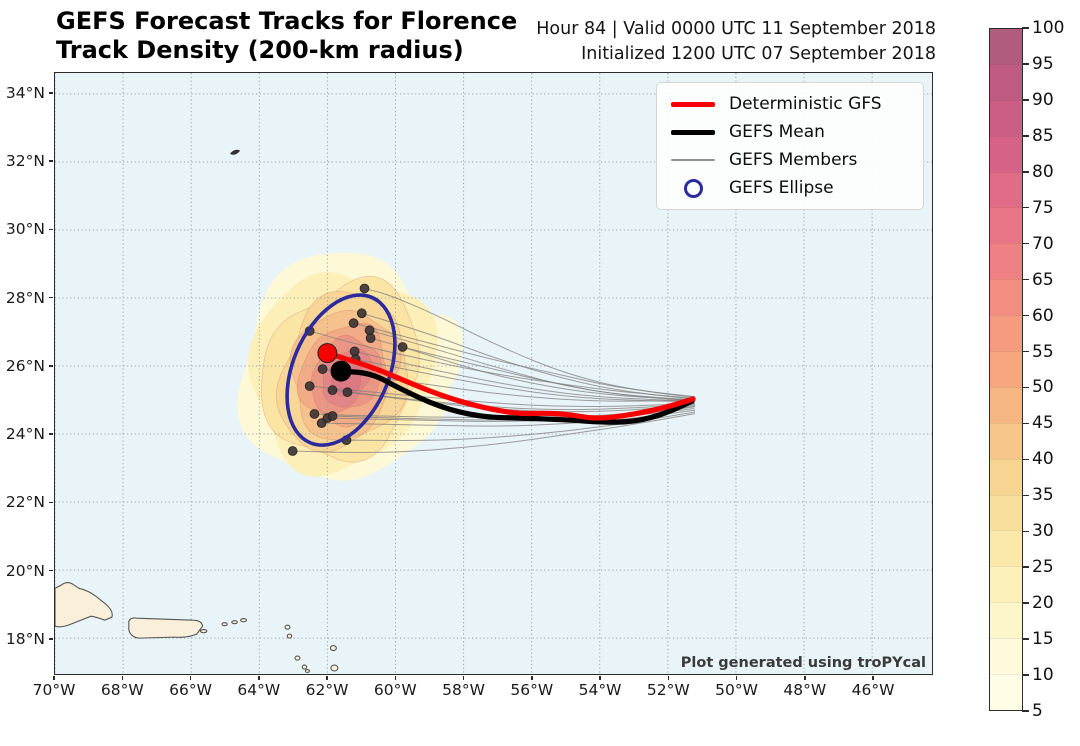  What do you see at coordinates (25, 638) in the screenshot?
I see `y-tick-label: 18°N` at bounding box center [25, 638].